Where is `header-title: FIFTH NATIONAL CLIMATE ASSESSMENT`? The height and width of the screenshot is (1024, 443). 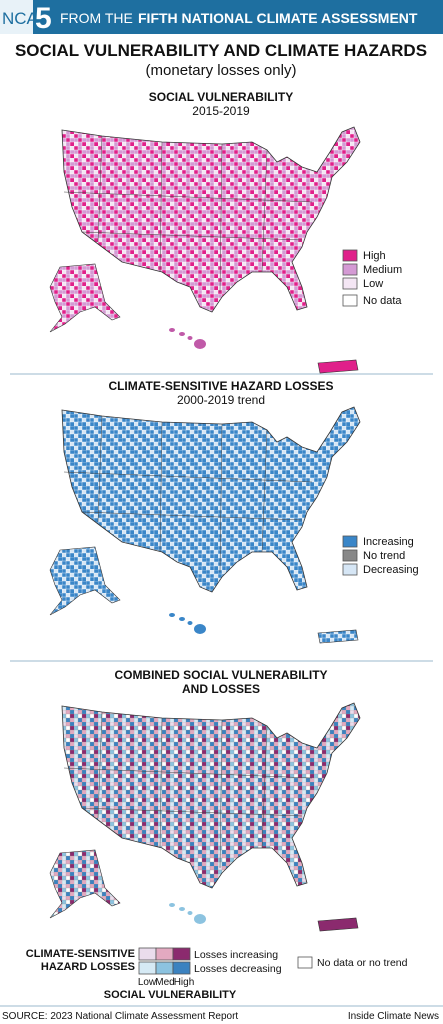
header-title: FIFTH NATIONAL CLIMATE ASSESSMENT is located at coordinates (278, 18).